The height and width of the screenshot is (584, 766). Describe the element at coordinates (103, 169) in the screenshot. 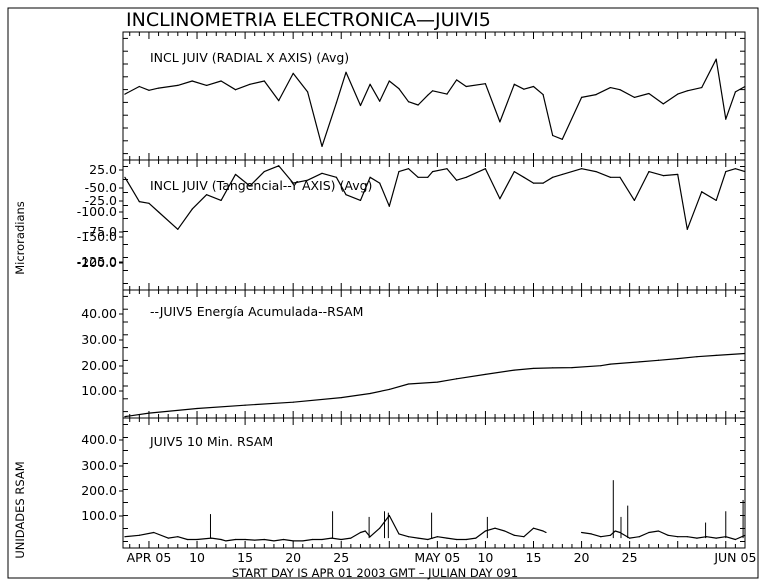

I see `y-tick-label: 25.0` at that location.